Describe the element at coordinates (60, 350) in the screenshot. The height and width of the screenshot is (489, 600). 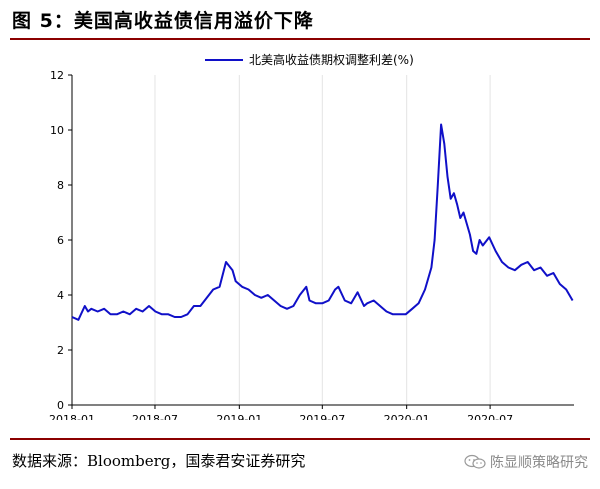
I see `y-tick-label: 2` at that location.